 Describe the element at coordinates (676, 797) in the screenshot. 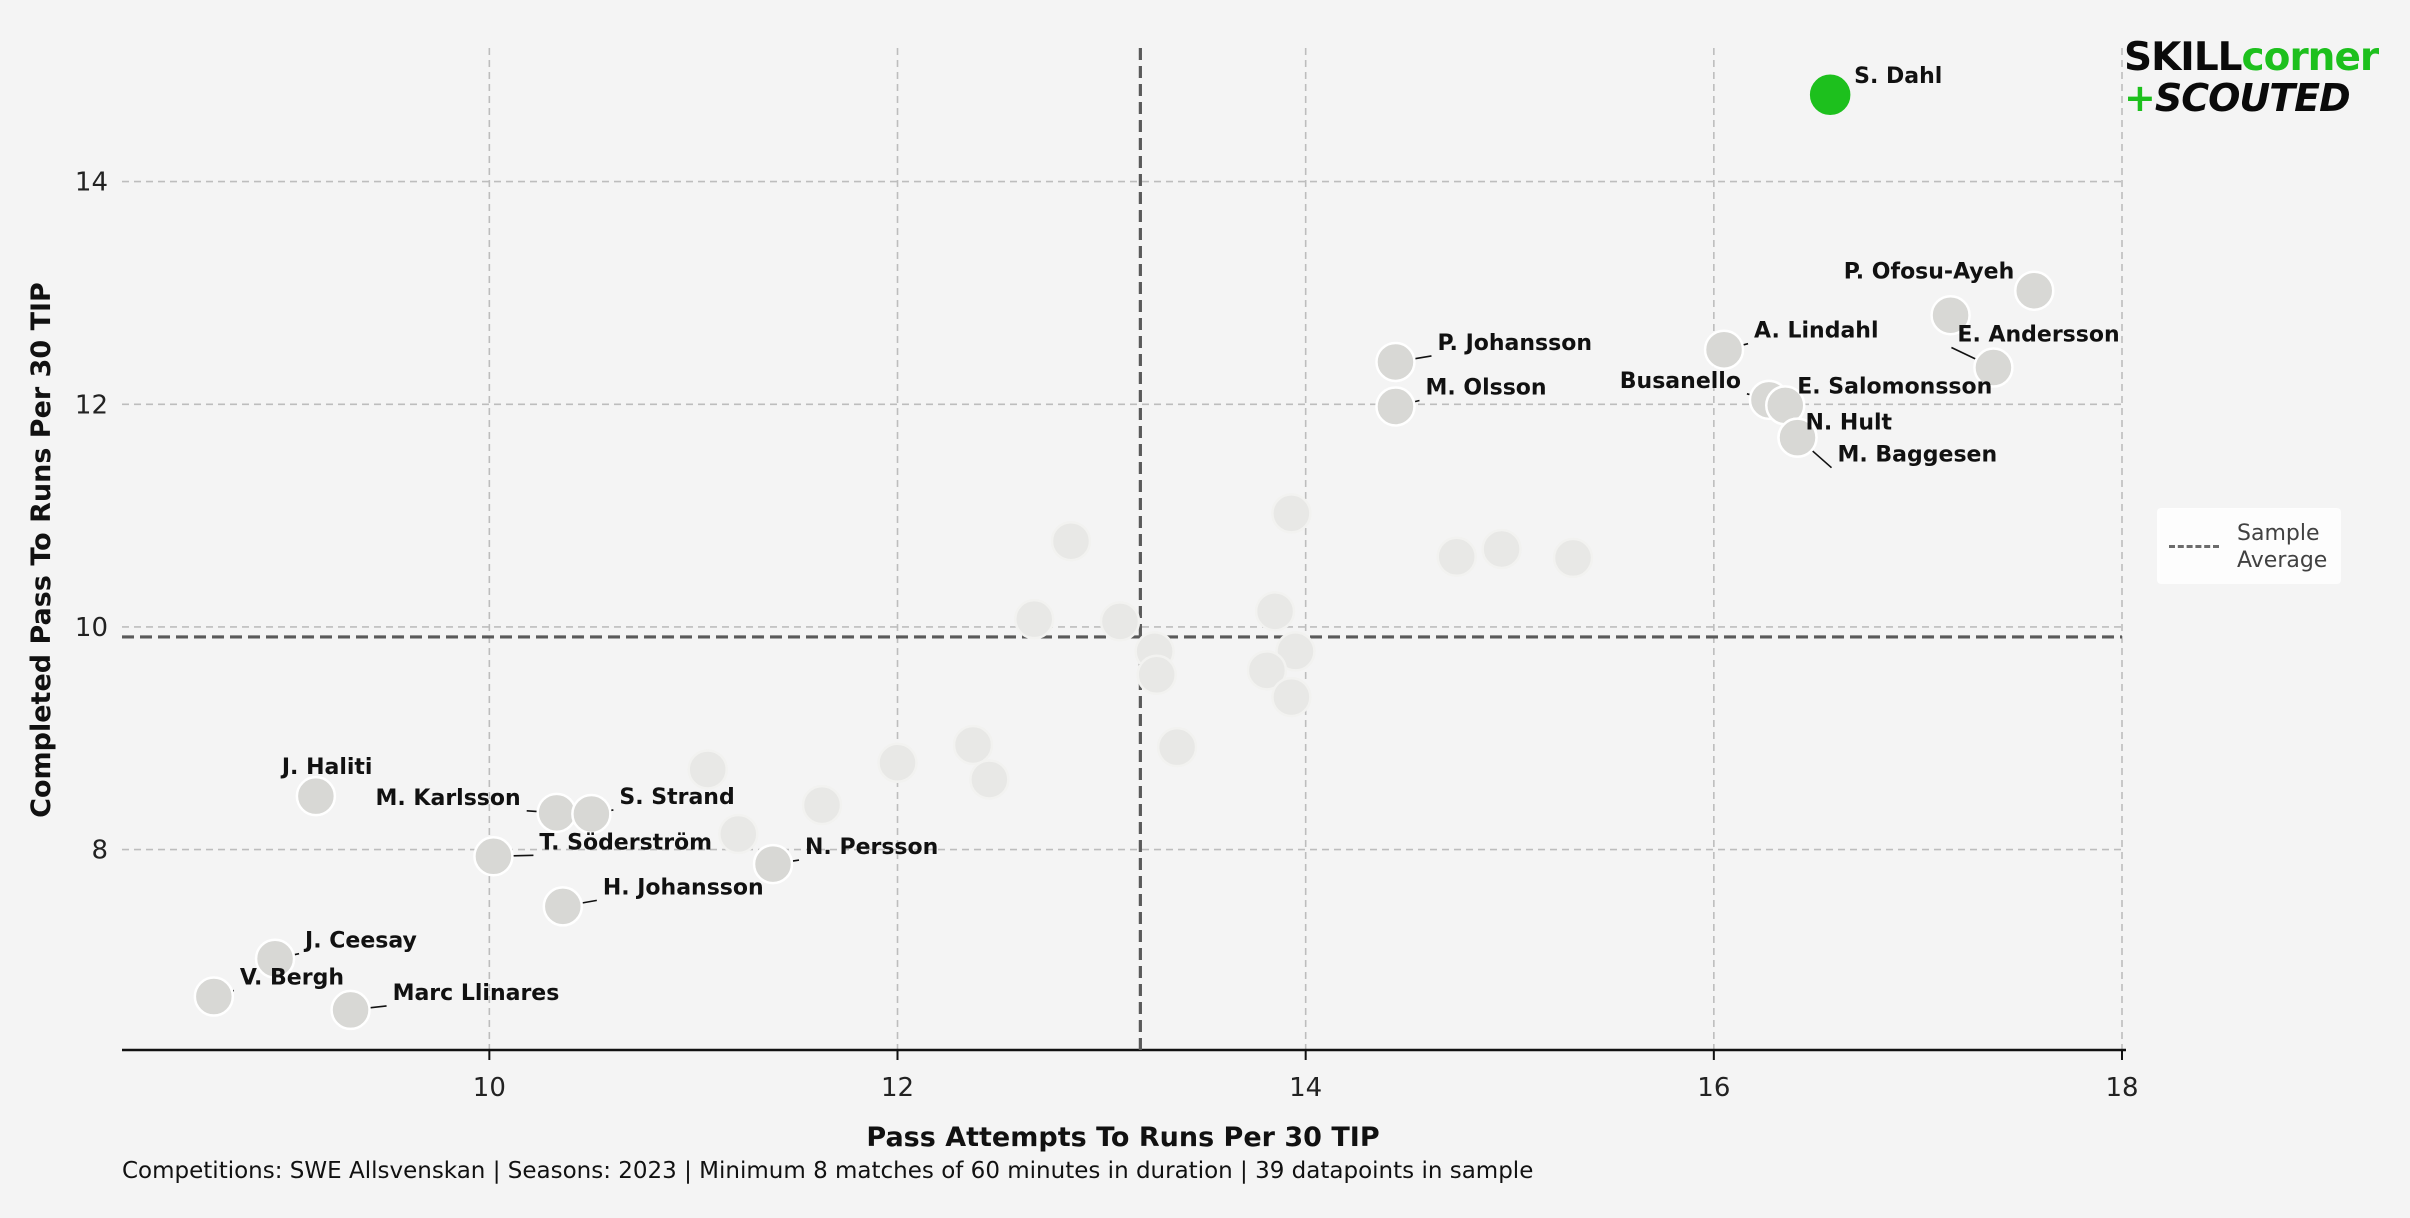

I see `point-label: S. Strand` at that location.